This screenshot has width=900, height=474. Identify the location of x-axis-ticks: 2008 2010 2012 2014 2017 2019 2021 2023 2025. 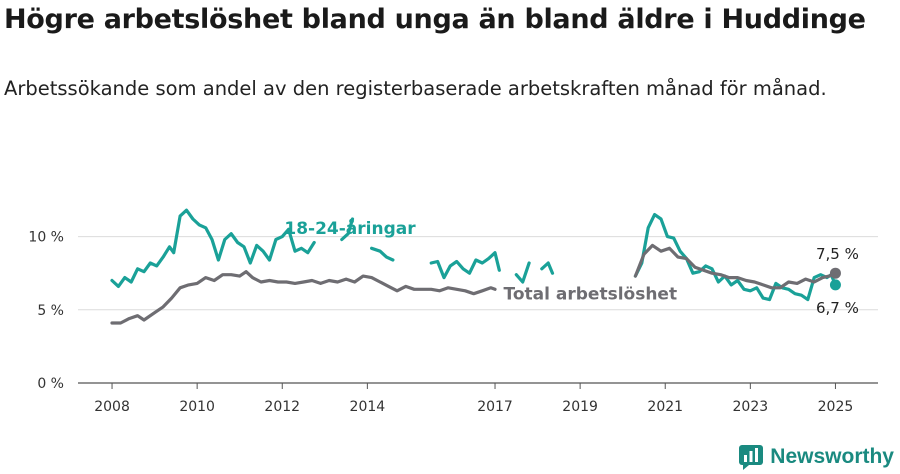
(473, 399).